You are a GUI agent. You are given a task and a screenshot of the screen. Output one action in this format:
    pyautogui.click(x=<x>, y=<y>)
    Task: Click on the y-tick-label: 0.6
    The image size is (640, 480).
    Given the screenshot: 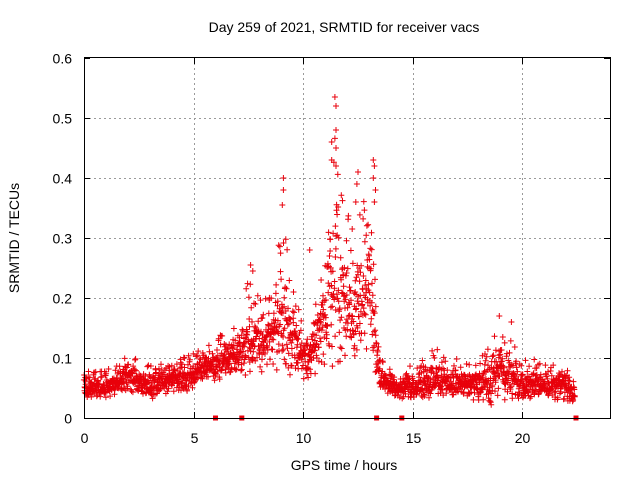 What is the action you would take?
    pyautogui.click(x=63, y=59)
    